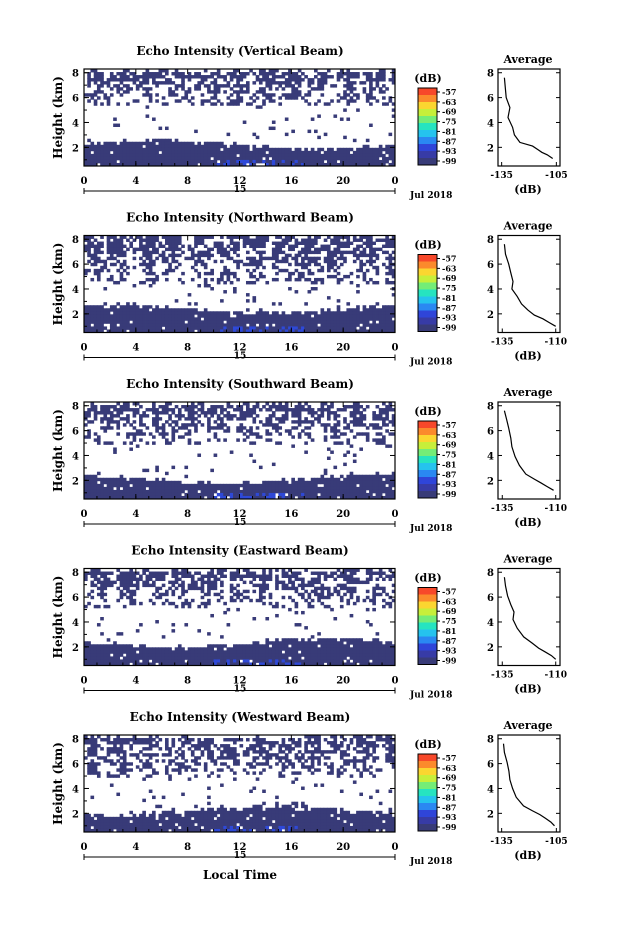 This screenshot has height=929, width=618. I want to click on panel-title: Echo Intensity (Northward Beam), so click(240, 218).